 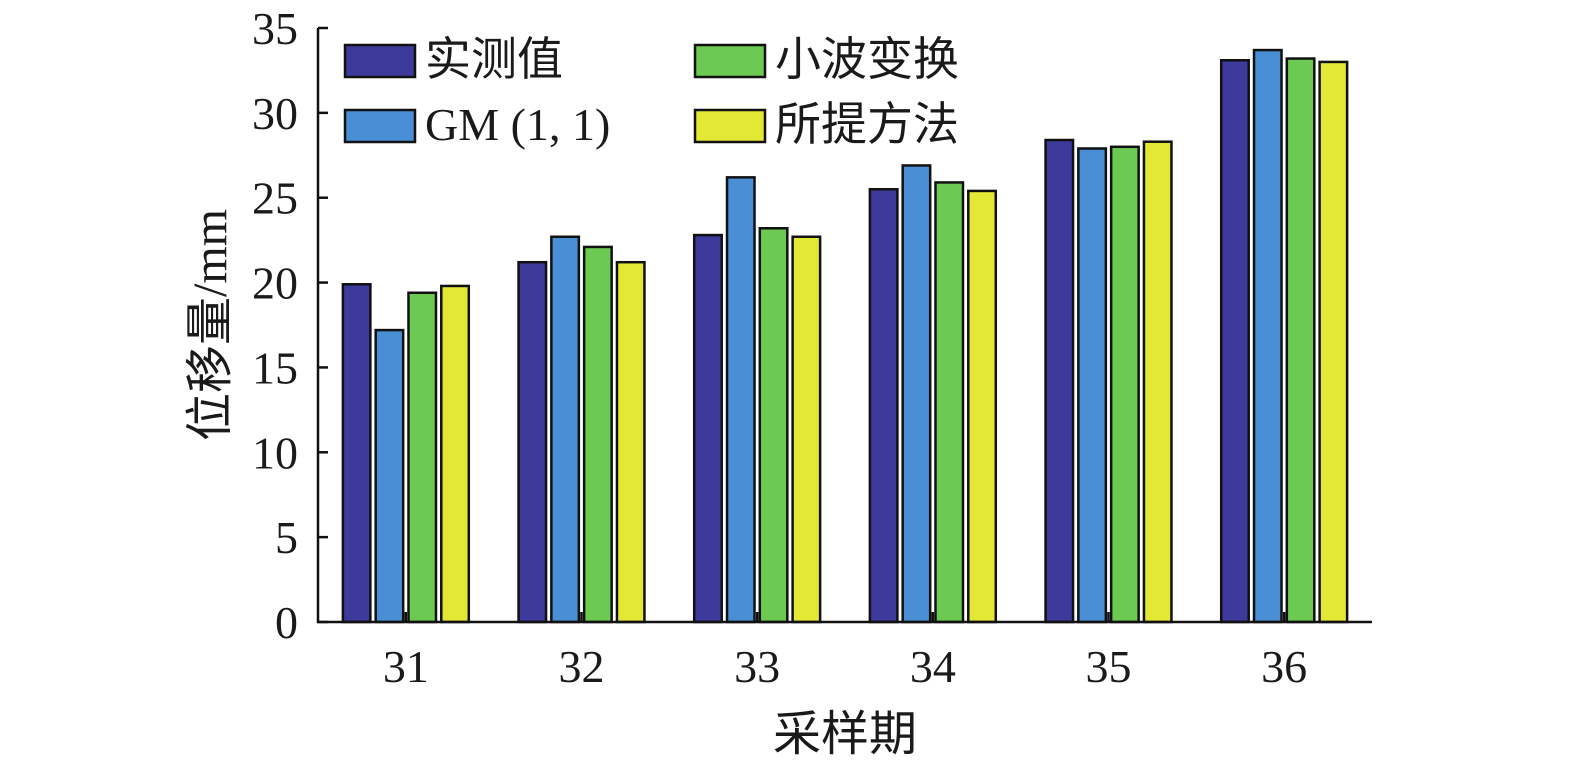 I want to click on y-tick-label: 0, so click(x=286, y=622).